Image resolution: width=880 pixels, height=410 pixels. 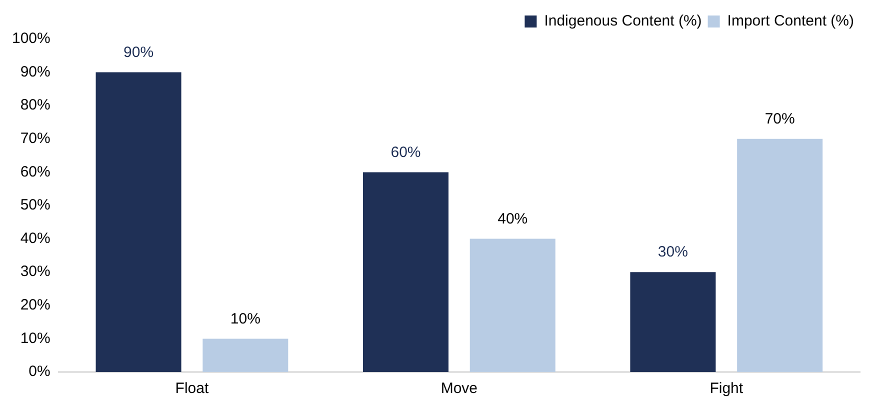 What do you see at coordinates (35, 71) in the screenshot?
I see `y-tick-label: 90%` at bounding box center [35, 71].